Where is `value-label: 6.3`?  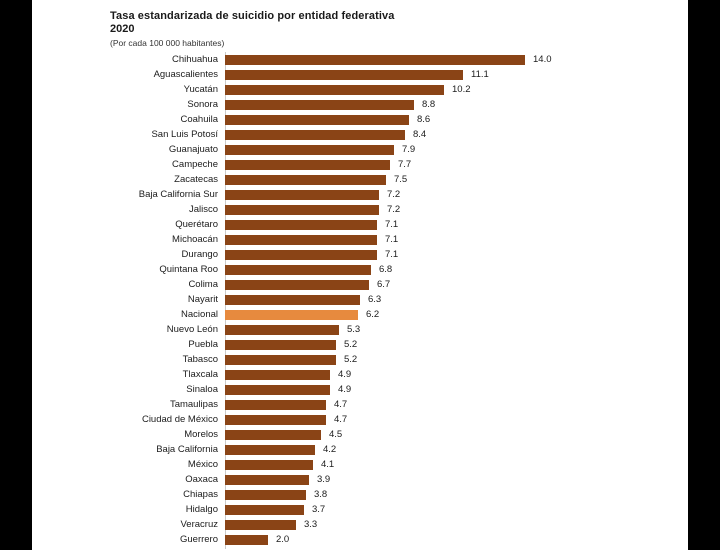 value-label: 6.3 is located at coordinates (375, 299).